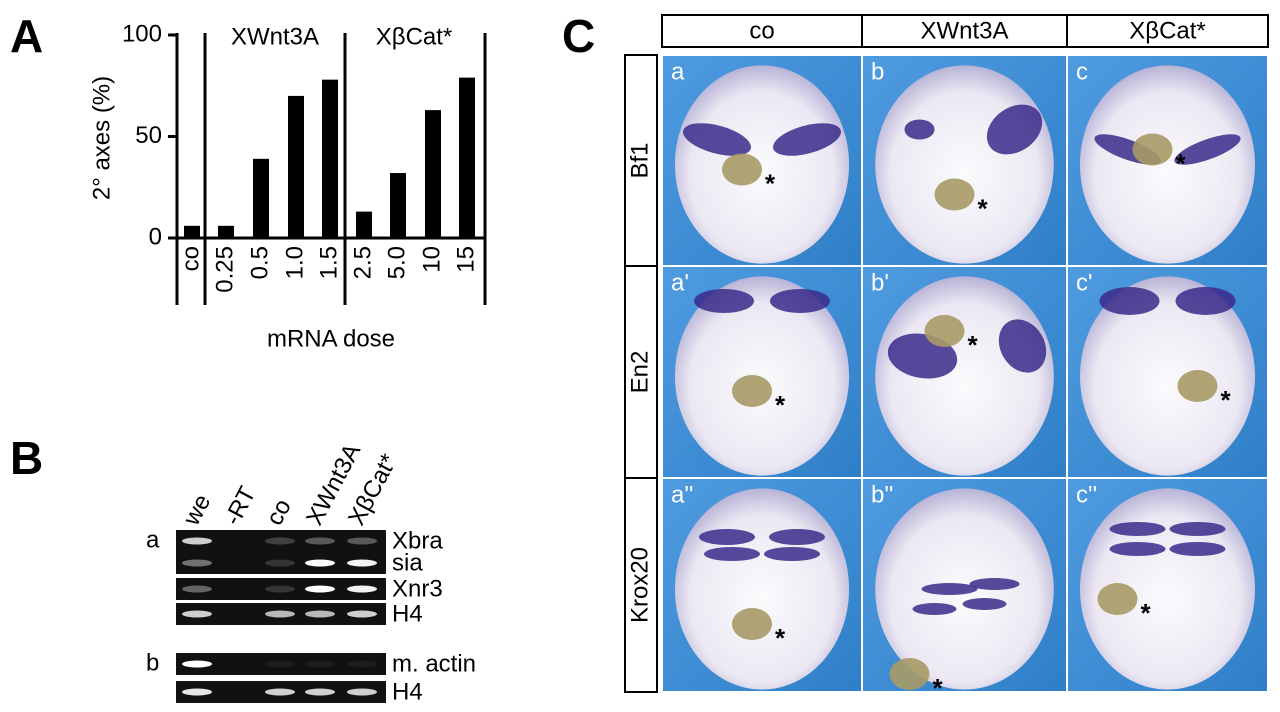  Describe the element at coordinates (275, 36) in the screenshot. I see `group-label: XWnt3A` at that location.